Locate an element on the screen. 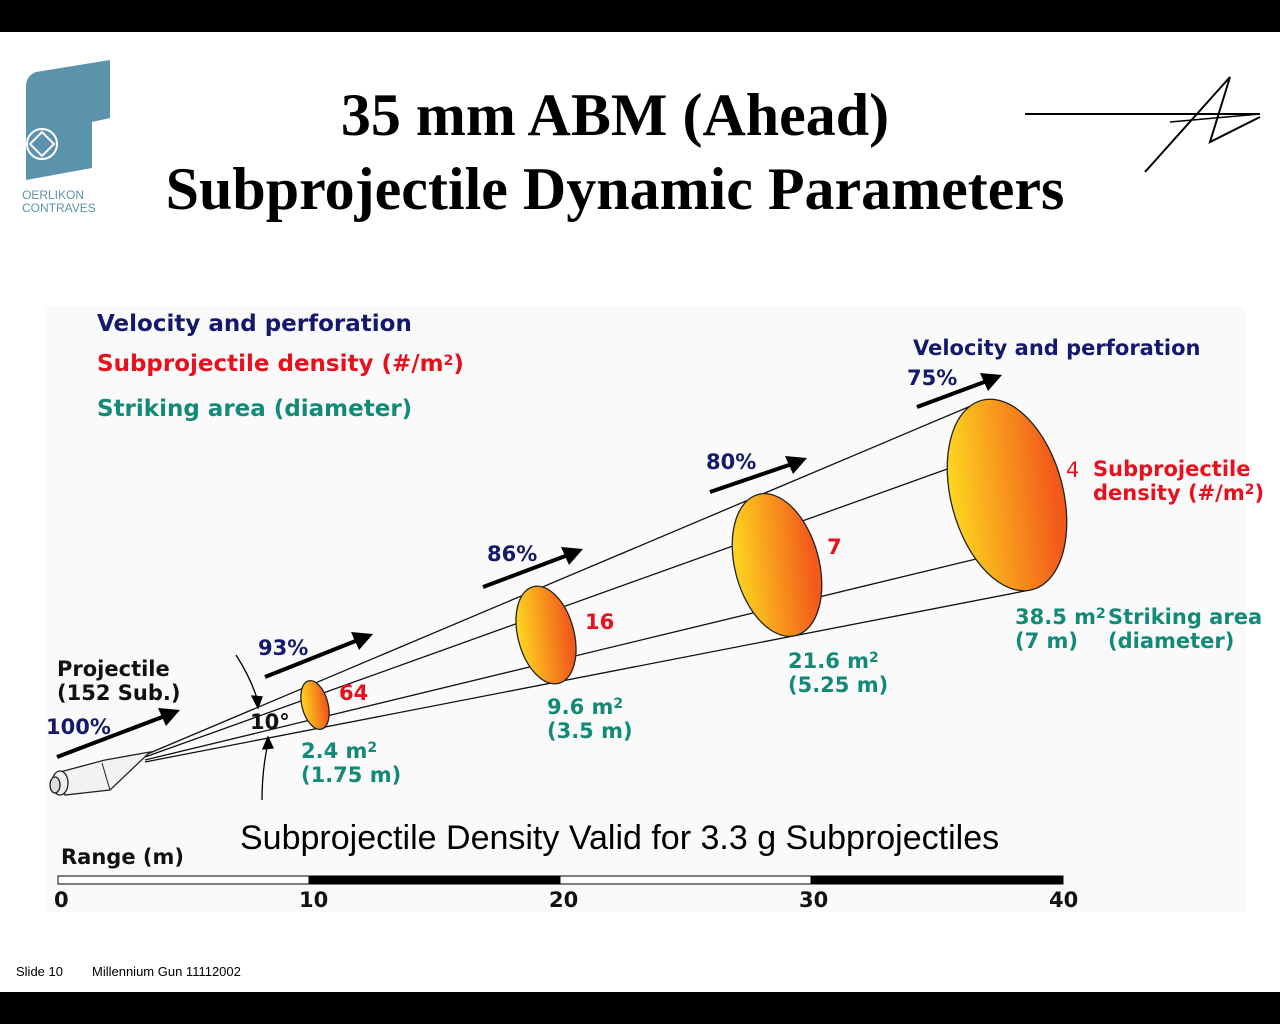 This screenshot has width=1280, height=1024. angle-arrows is located at coordinates (254, 727).